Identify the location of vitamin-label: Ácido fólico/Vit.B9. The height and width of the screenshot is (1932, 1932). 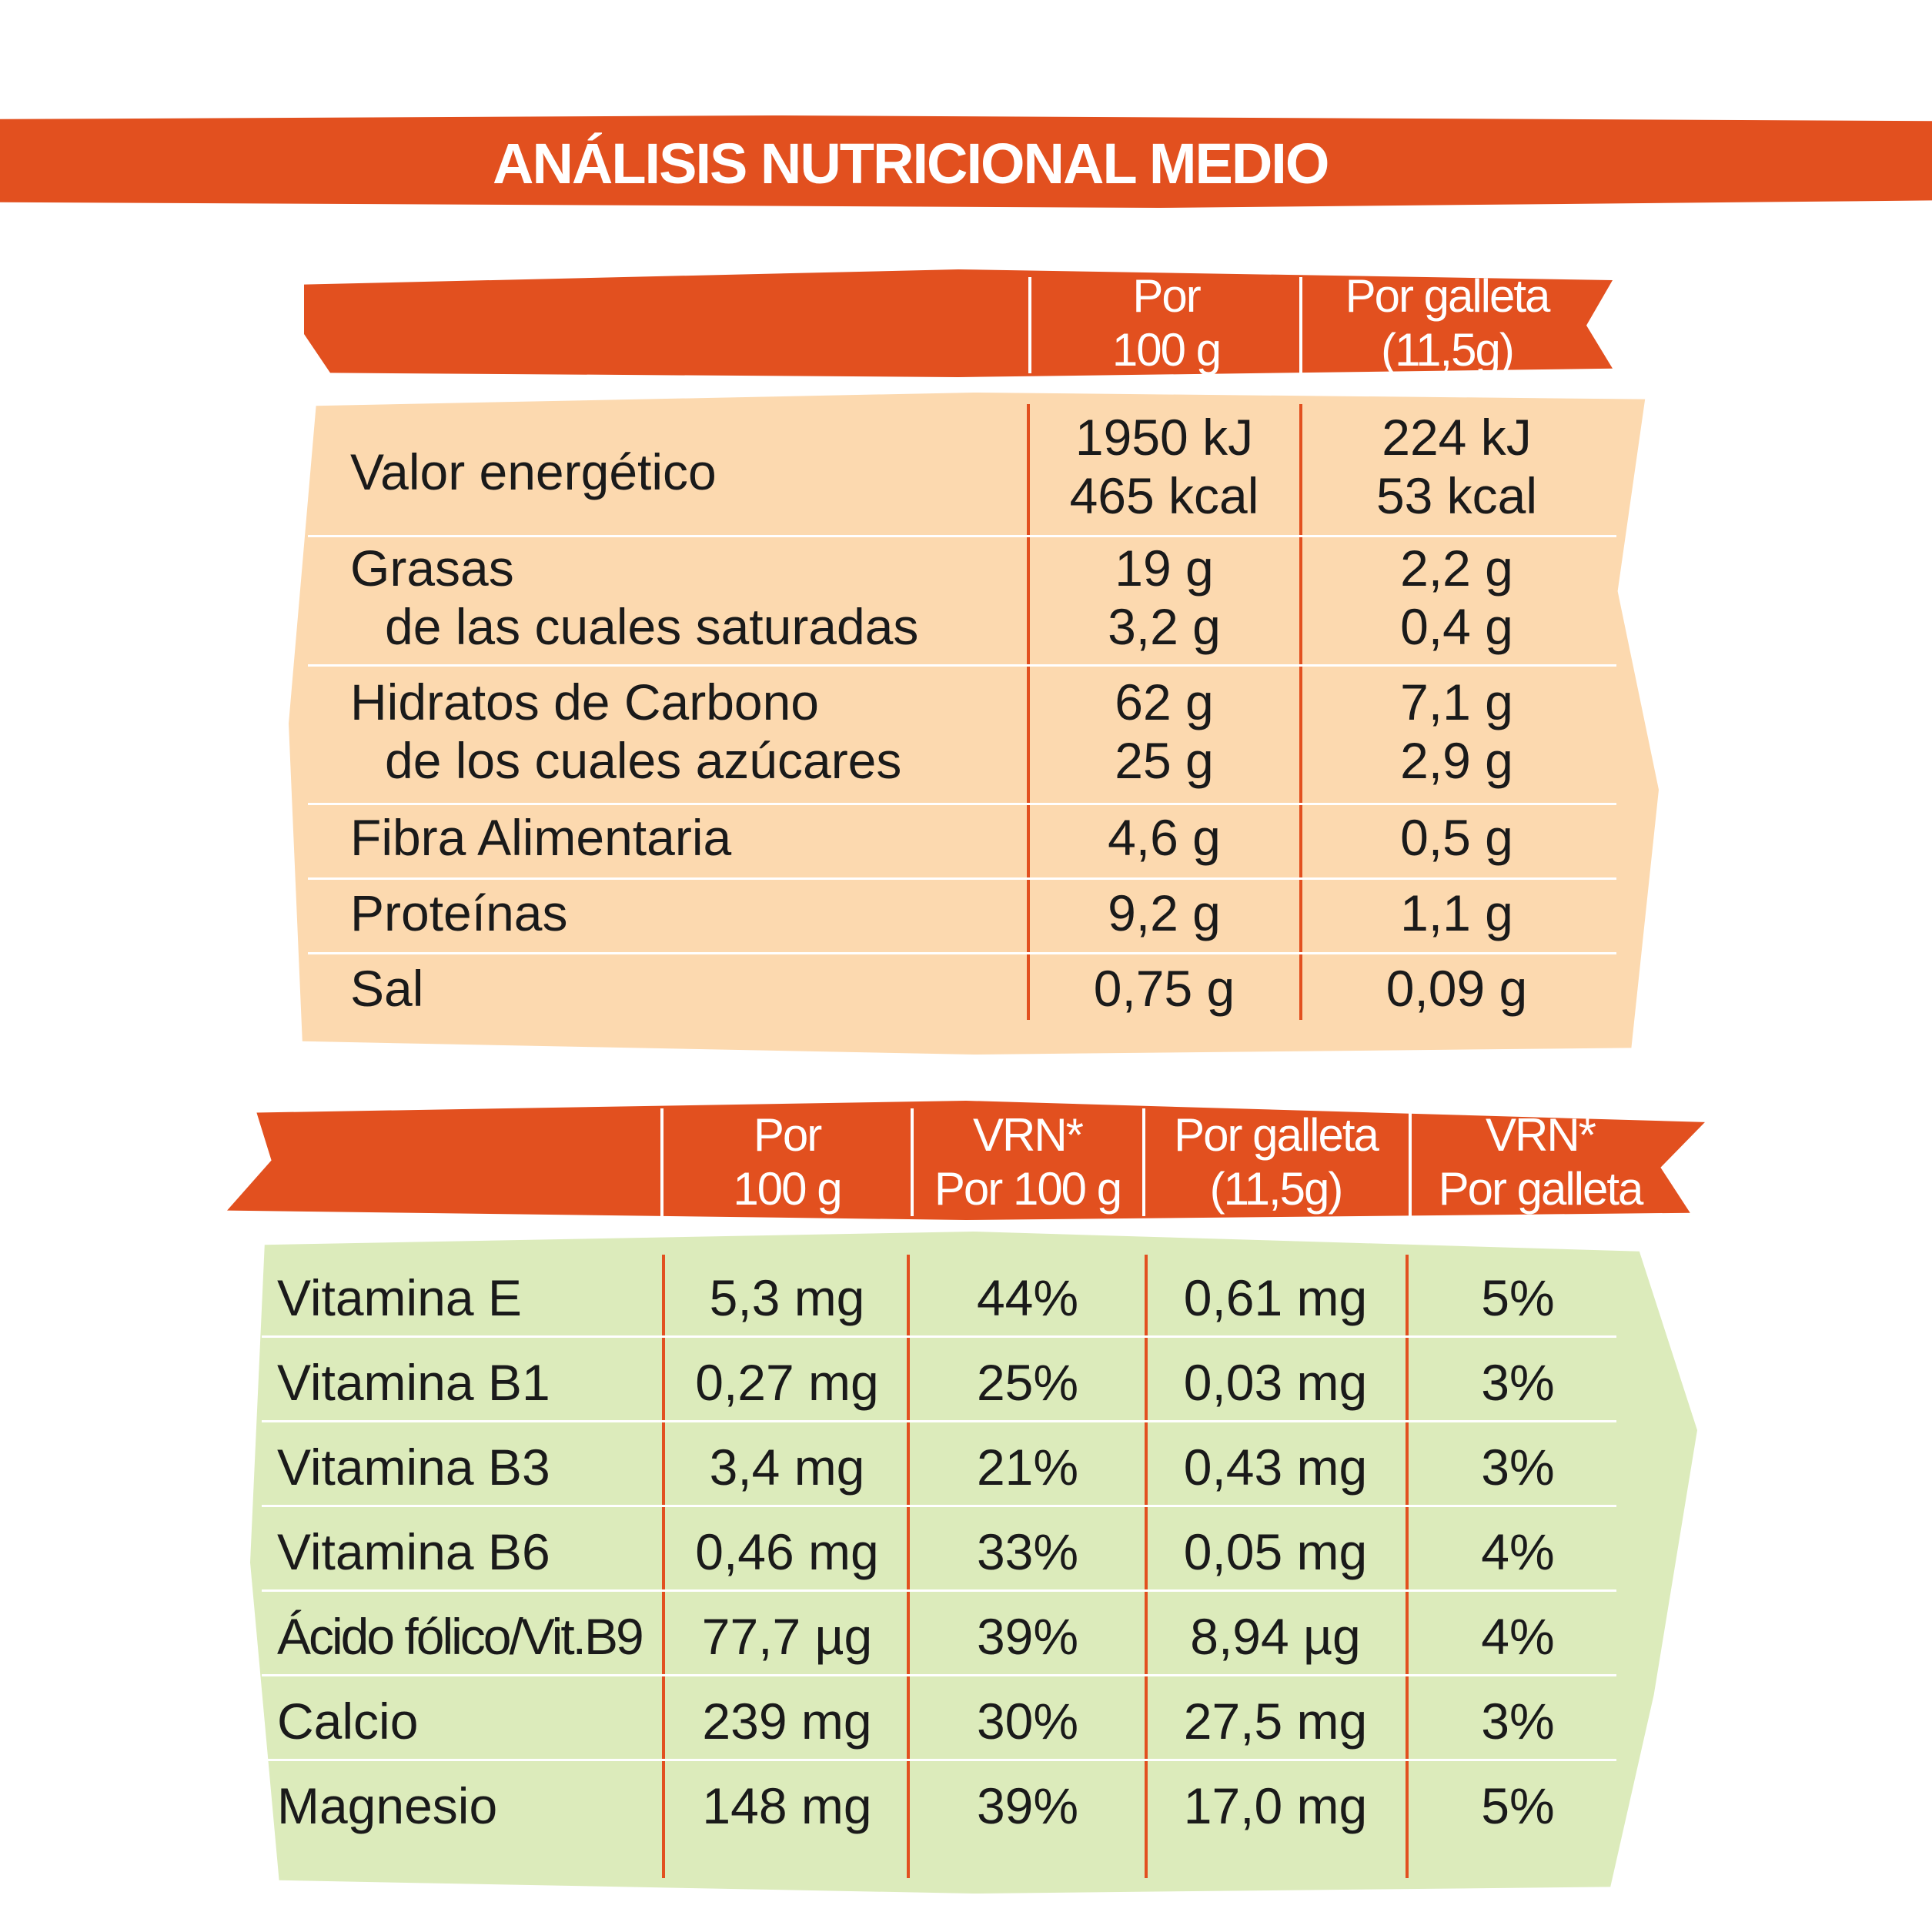
(460, 1636).